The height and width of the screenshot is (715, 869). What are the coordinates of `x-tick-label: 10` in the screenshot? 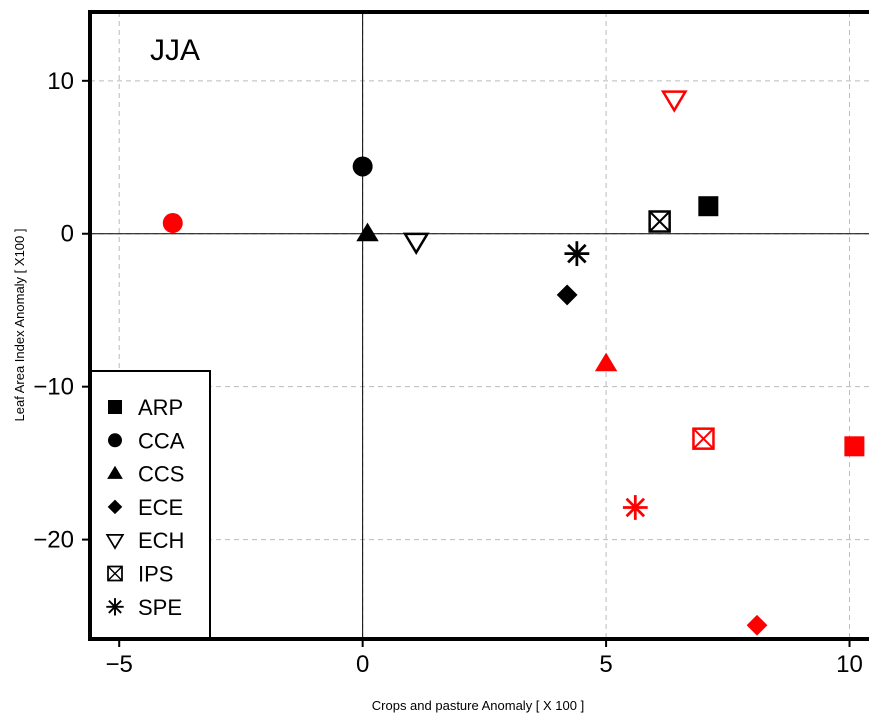 It's located at (849, 664).